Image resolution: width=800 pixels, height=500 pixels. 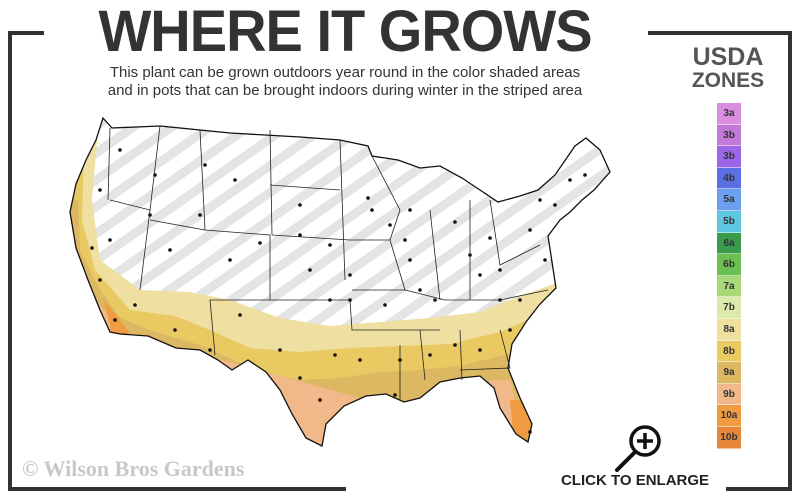 I want to click on zone-swatch-10a: 10a, so click(x=729, y=416).